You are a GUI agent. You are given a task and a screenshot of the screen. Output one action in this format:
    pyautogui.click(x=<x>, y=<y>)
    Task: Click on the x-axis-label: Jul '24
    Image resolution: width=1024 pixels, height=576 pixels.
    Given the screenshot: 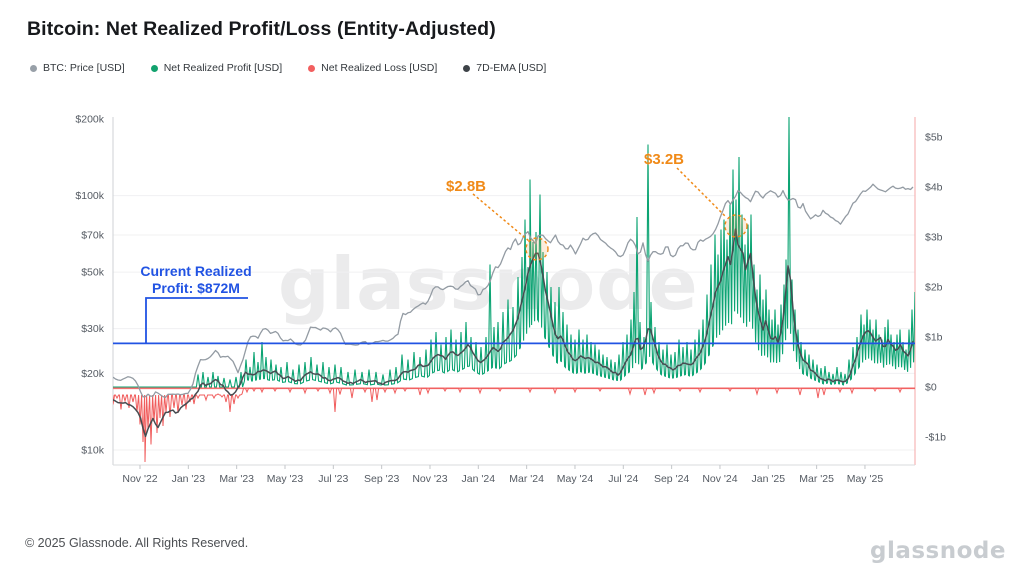 What is the action you would take?
    pyautogui.click(x=623, y=479)
    